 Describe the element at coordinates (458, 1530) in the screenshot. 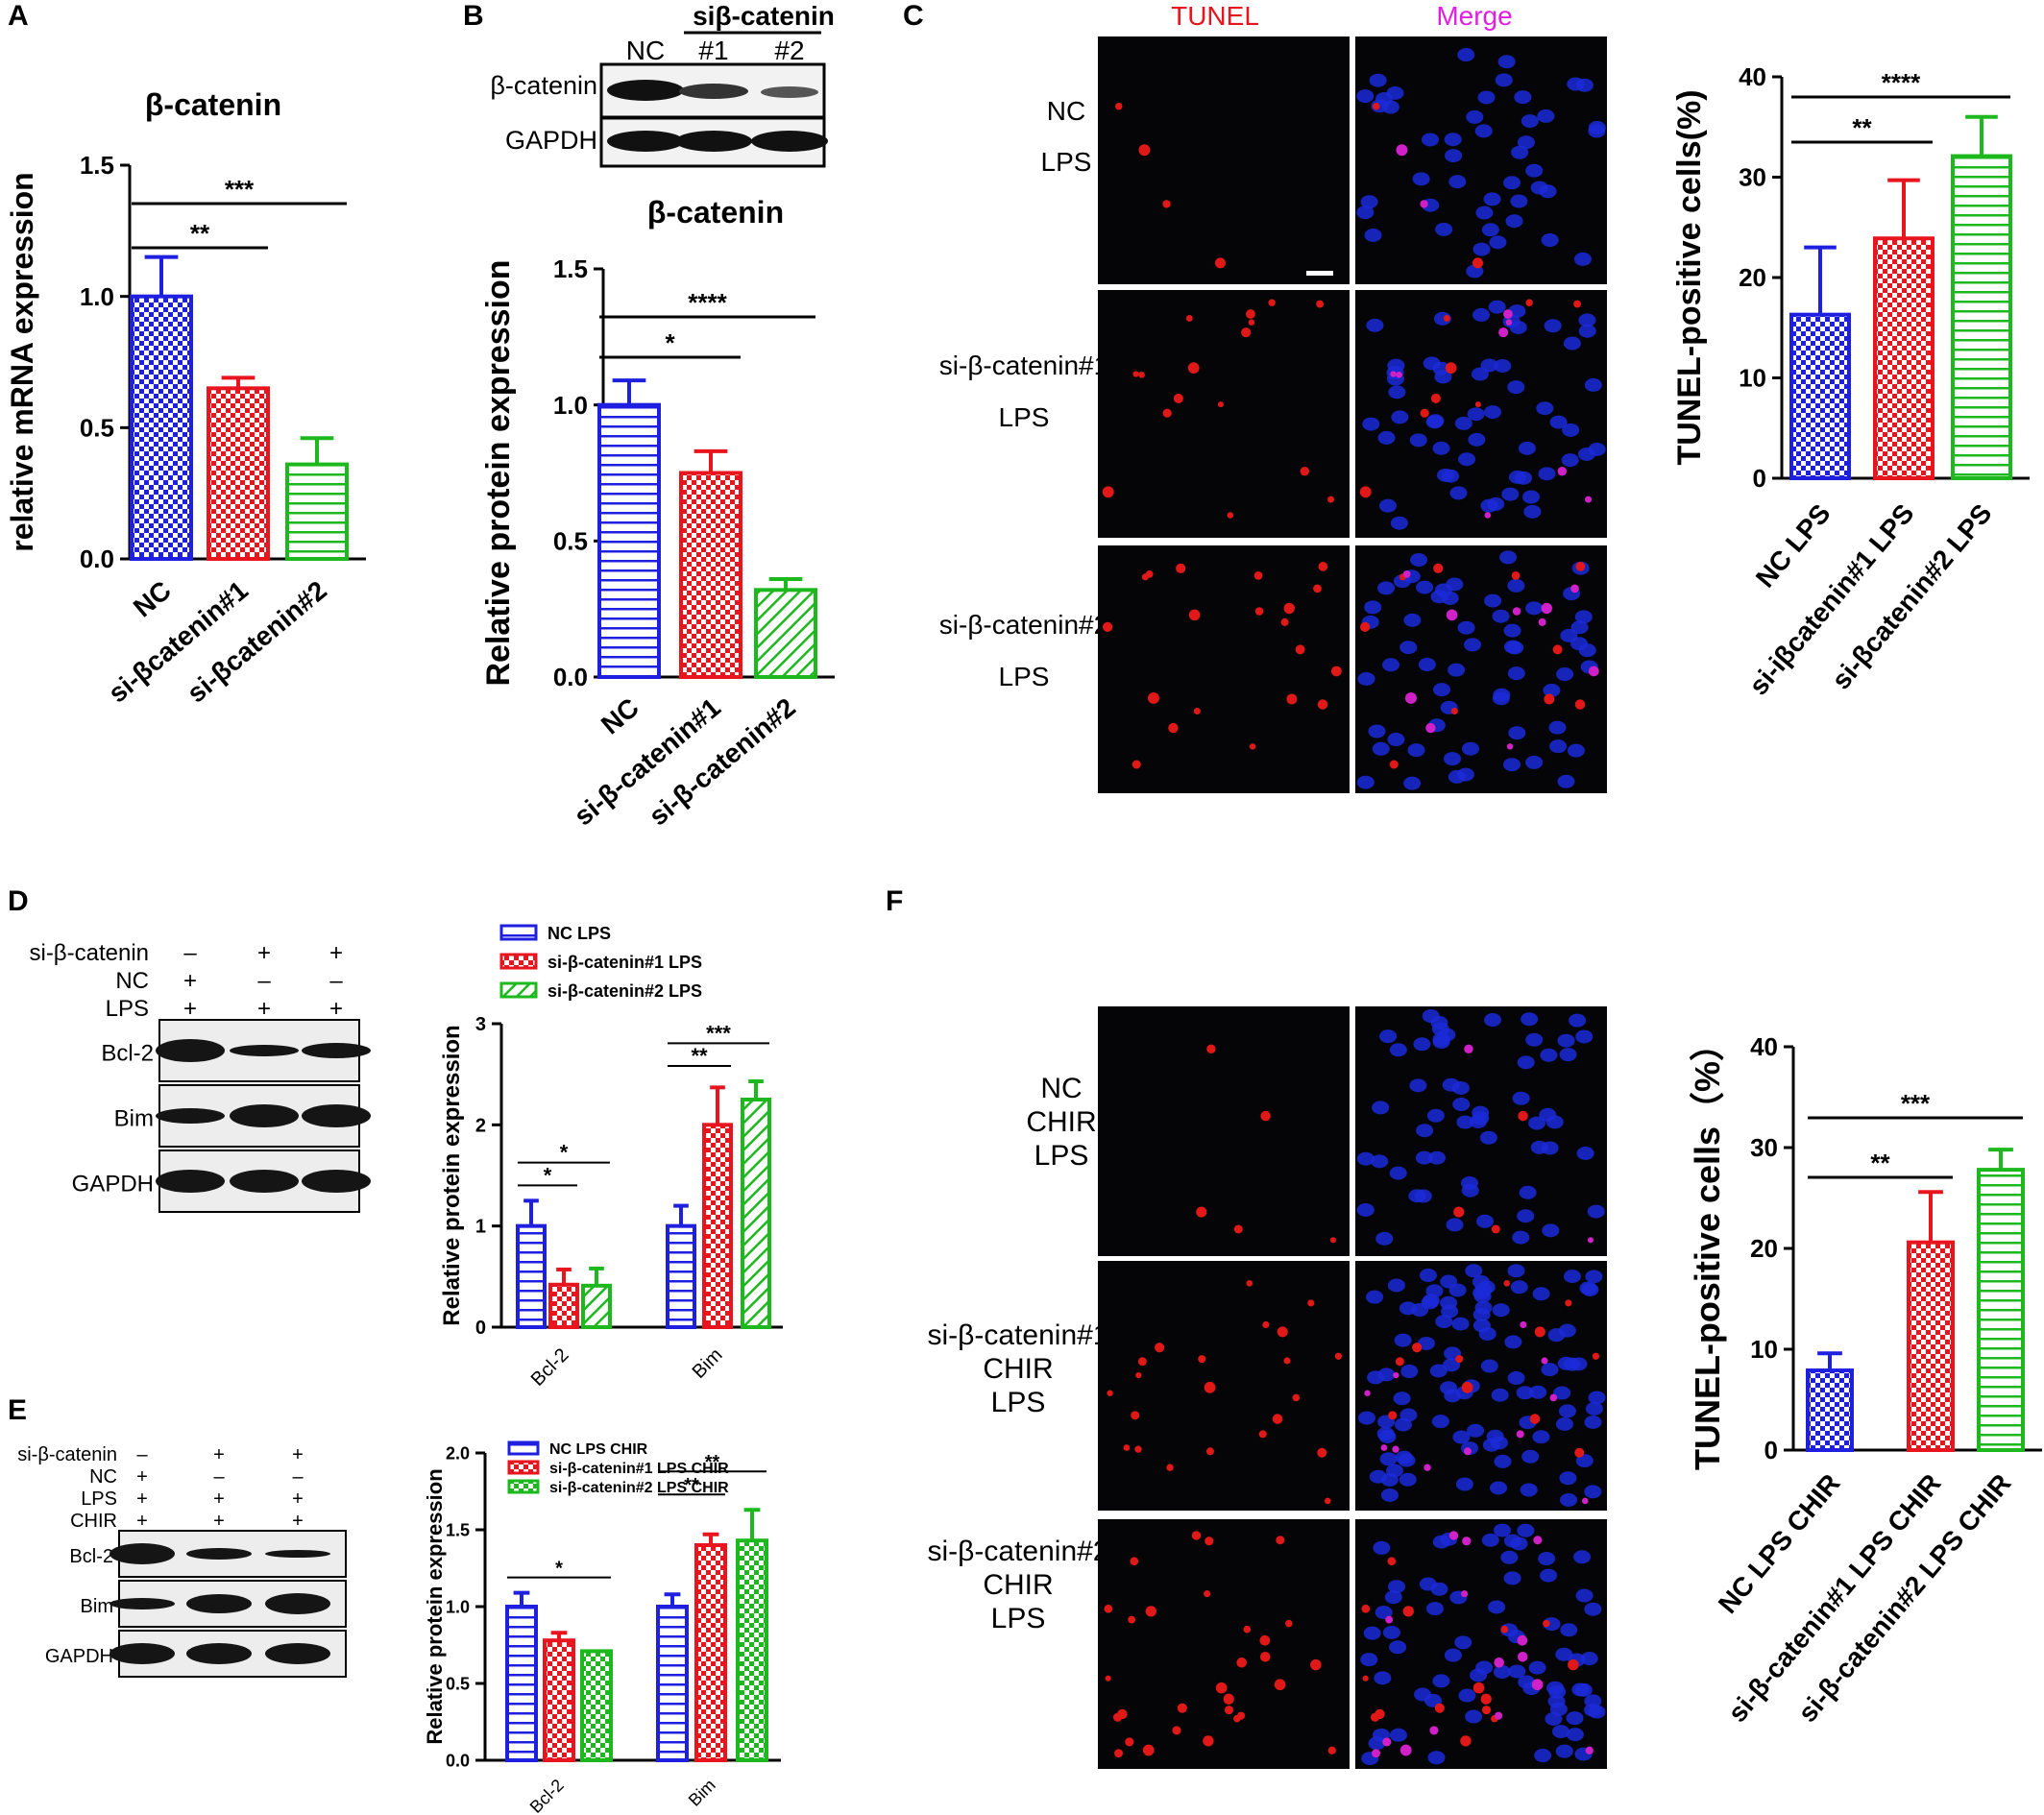

I see `y-tick-label: 1.5` at that location.